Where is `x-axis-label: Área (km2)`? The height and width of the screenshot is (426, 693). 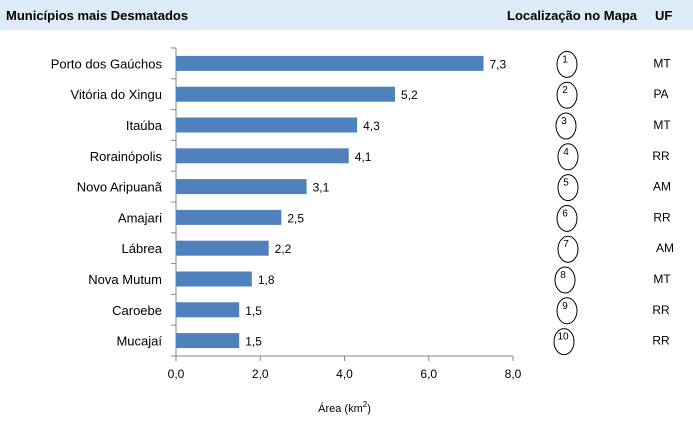 x-axis-label: Área (km2) is located at coordinates (344, 407).